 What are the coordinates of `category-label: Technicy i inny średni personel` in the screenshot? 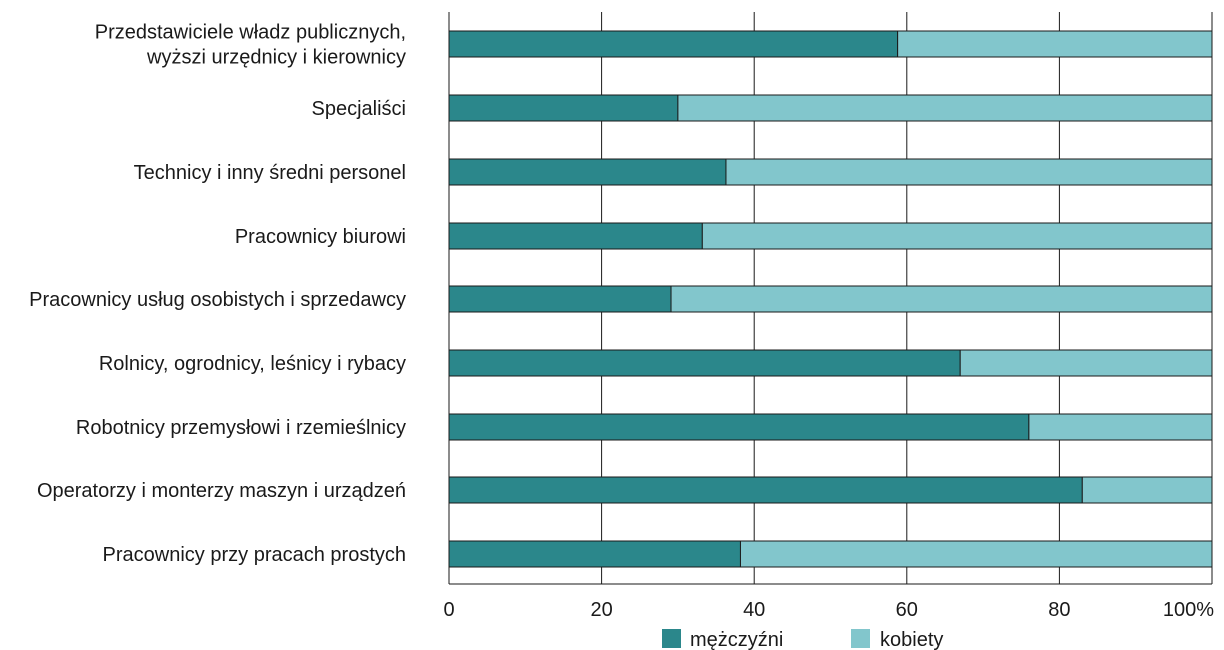 It's located at (270, 173).